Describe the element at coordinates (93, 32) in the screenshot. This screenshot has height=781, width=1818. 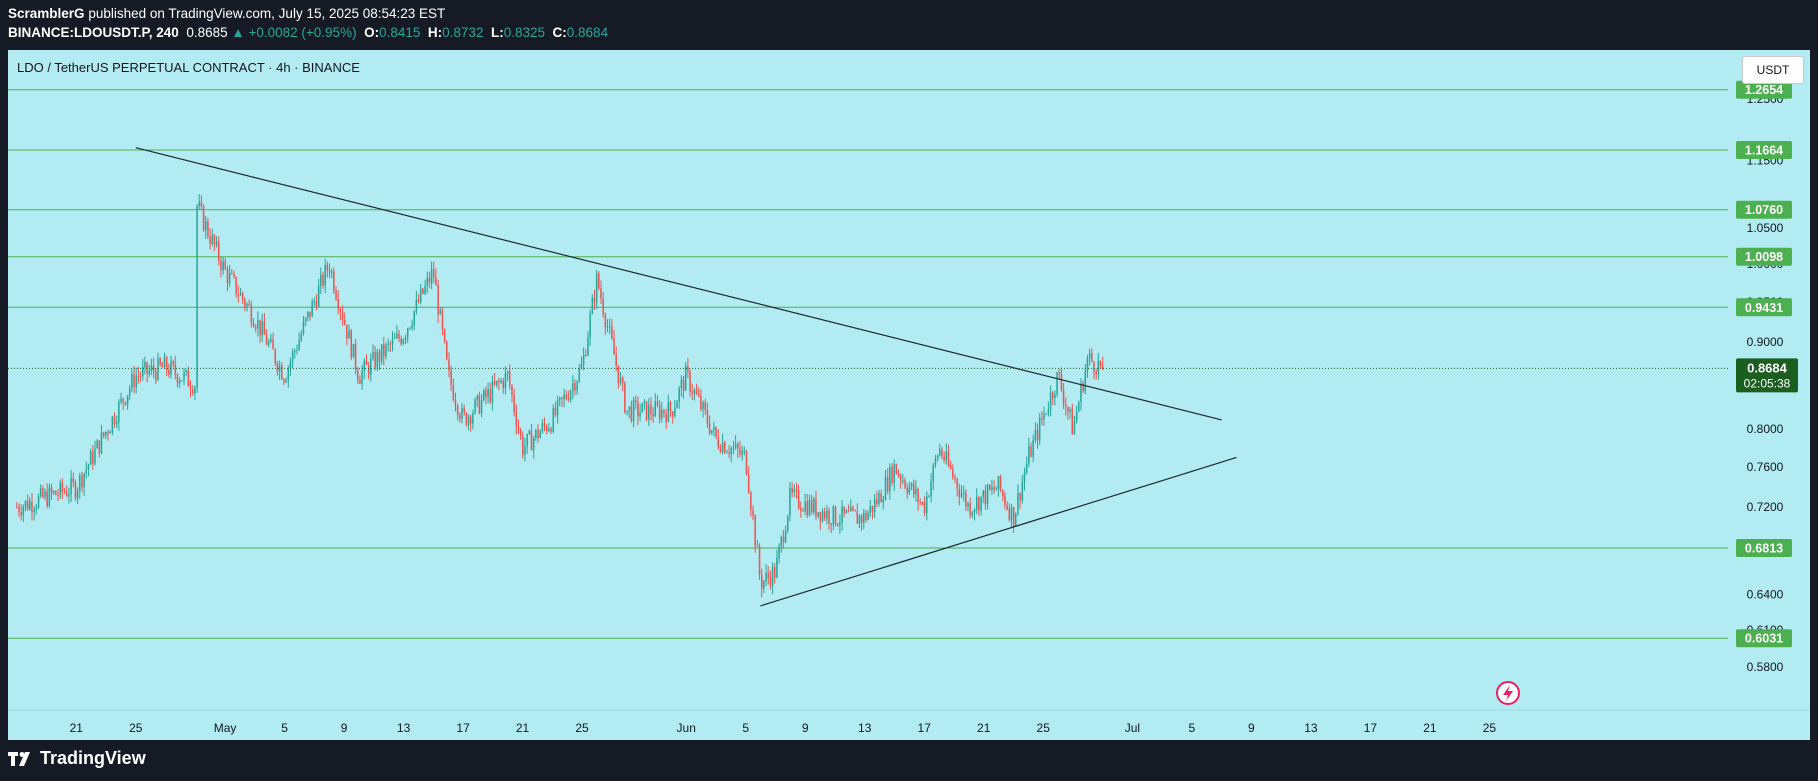
I see `symbol-label: BINANCE:LDOUSDT.P, 240` at that location.